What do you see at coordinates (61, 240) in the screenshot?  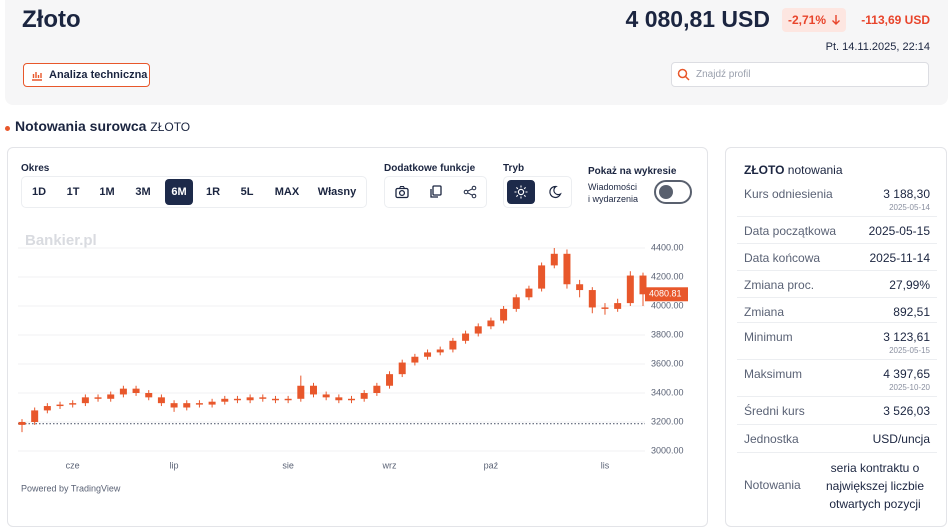 I see `watermark: Bankier.pl` at bounding box center [61, 240].